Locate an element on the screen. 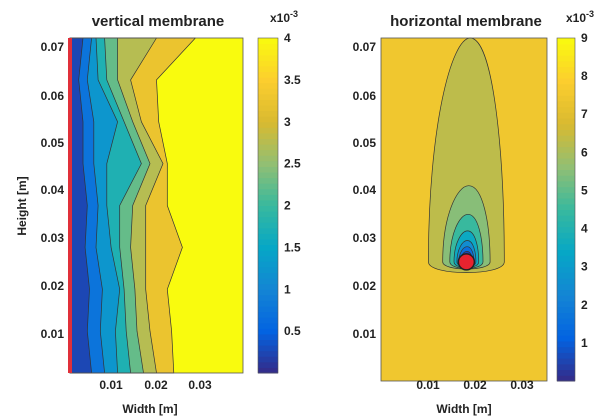  chart-title: vertical membrane is located at coordinates (158, 21).